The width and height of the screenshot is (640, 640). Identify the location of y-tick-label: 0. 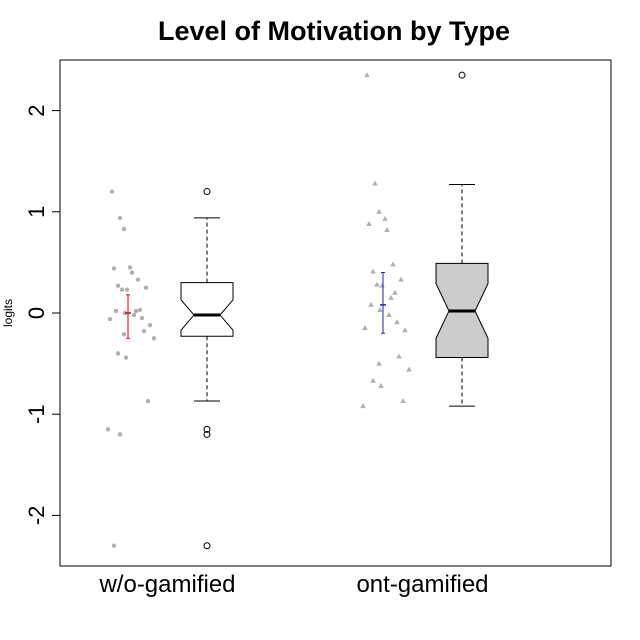
(36, 313).